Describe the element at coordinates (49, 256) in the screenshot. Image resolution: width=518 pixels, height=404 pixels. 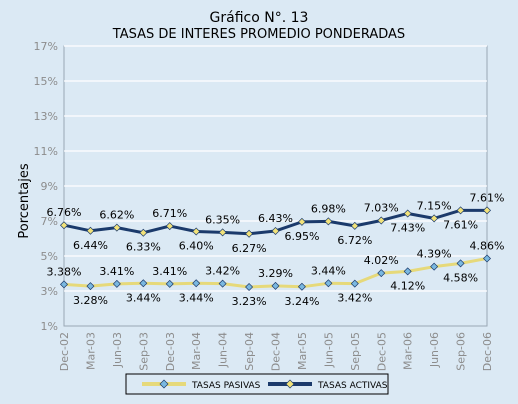
I see `y-tick-label: 5%` at that location.